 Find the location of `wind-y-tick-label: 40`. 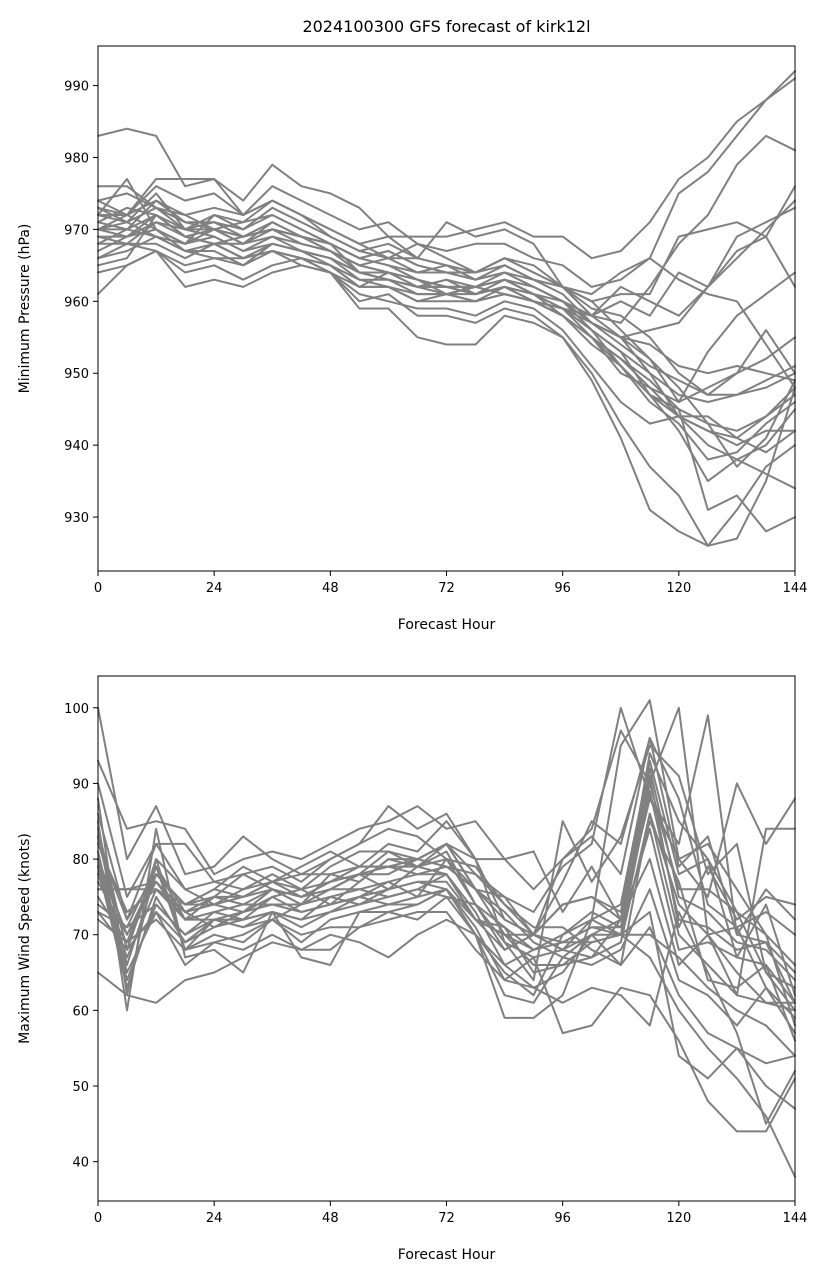

wind-y-tick-label: 40 is located at coordinates (80, 1163).